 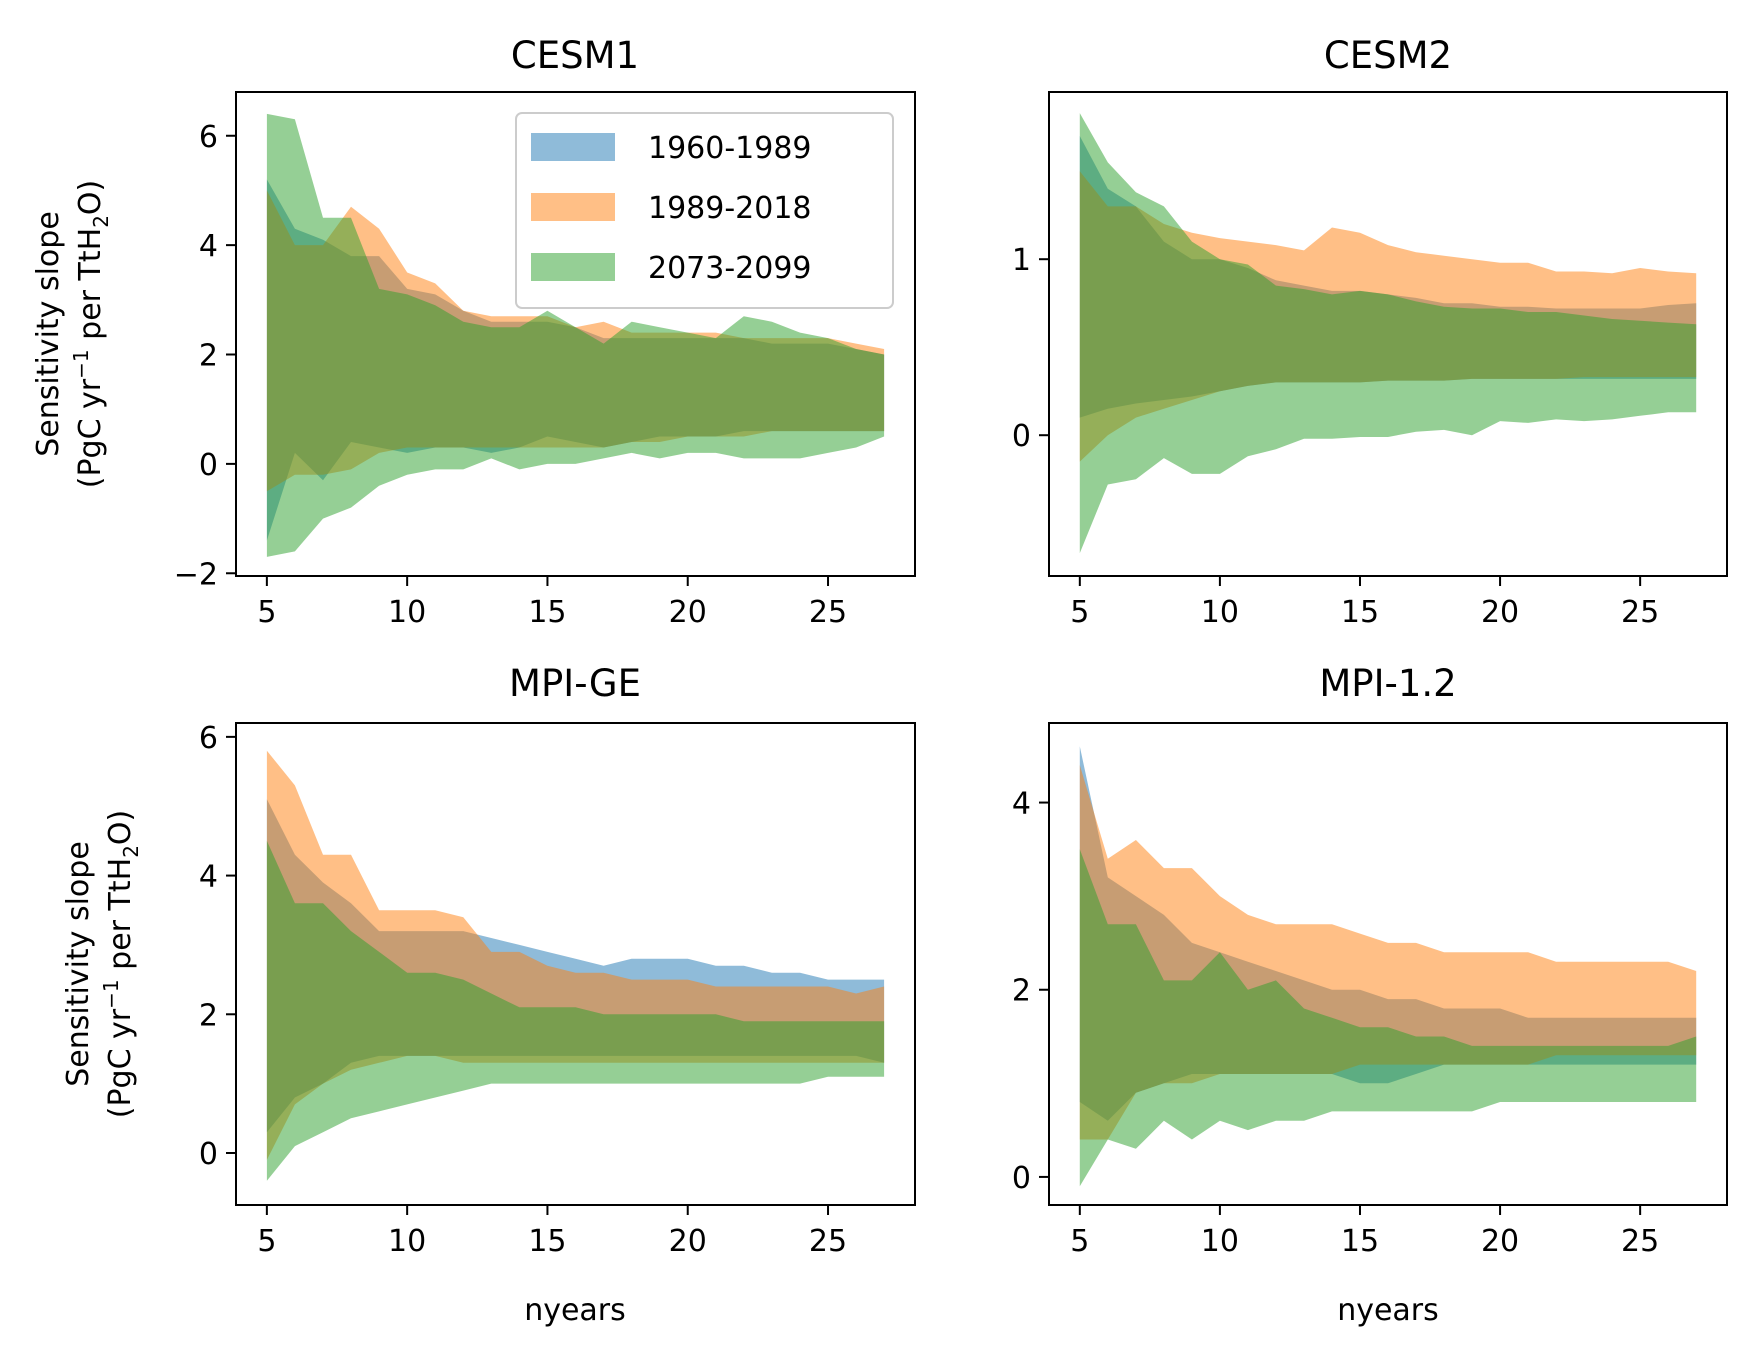 I want to click on legend-label: 1989-2018, so click(x=730, y=208).